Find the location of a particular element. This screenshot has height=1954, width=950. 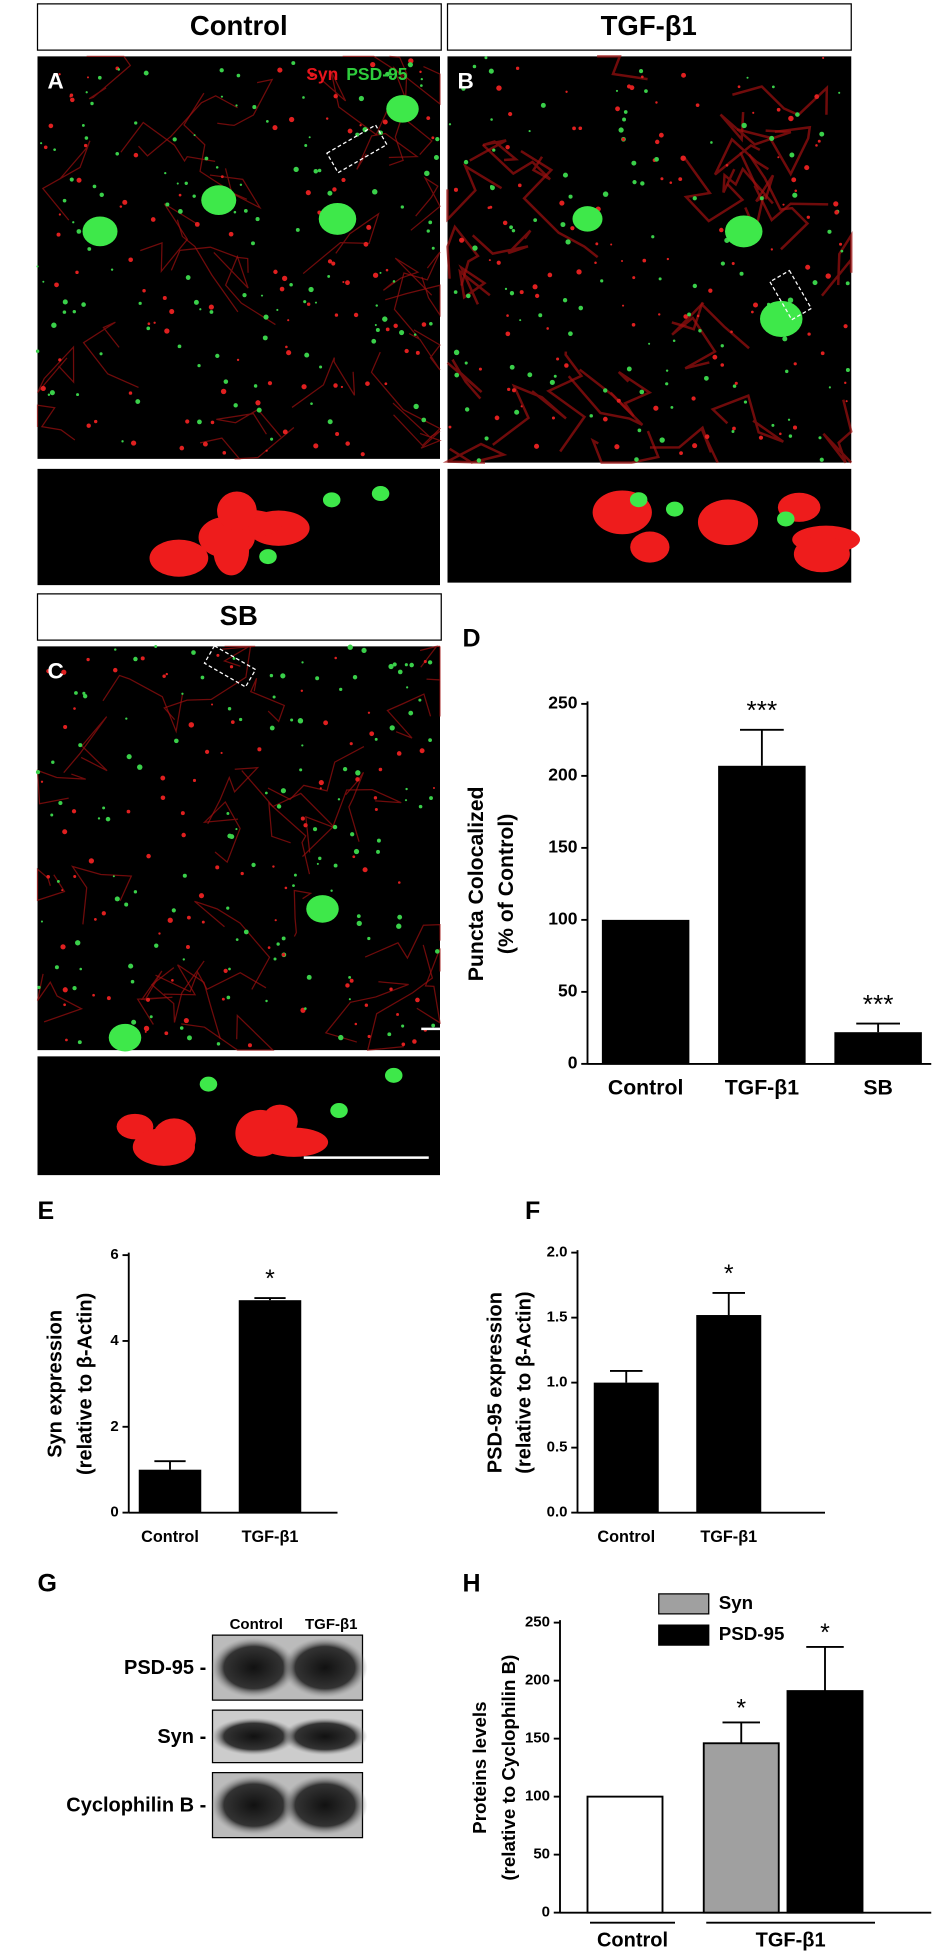

inset-background is located at coordinates (649, 525).